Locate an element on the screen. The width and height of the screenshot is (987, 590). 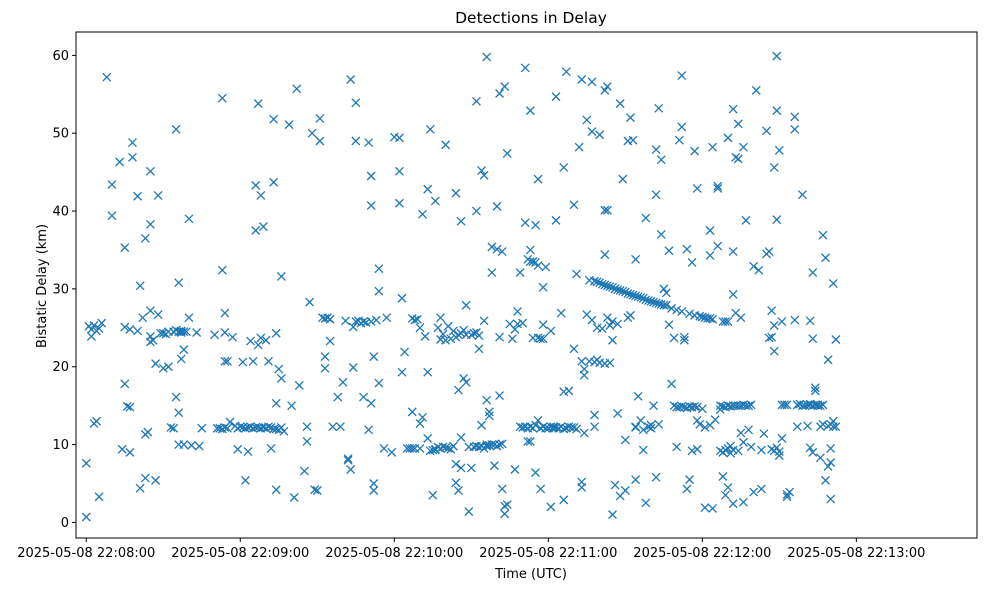
y-tick-label-4: 40 is located at coordinates (60, 212).